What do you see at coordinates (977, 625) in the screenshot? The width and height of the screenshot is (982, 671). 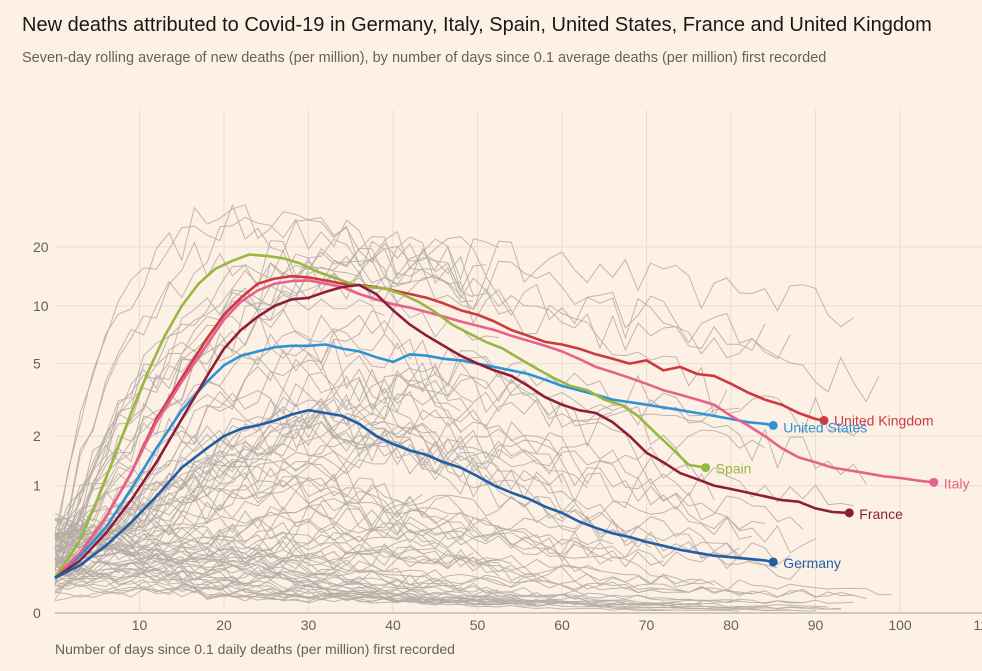 I see `x-tick-label: 110` at bounding box center [977, 625].